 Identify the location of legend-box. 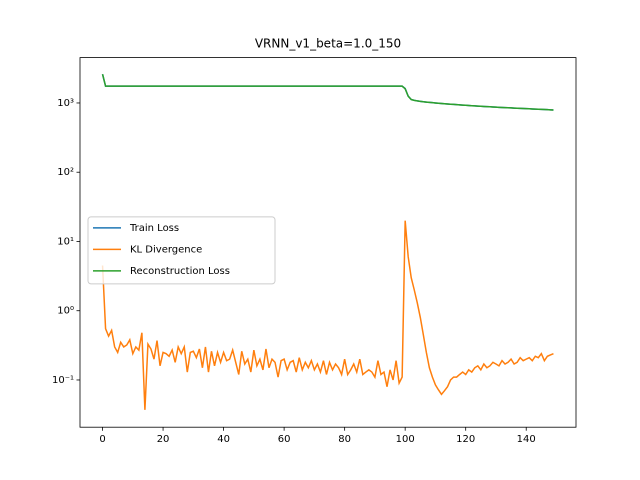
(181, 250).